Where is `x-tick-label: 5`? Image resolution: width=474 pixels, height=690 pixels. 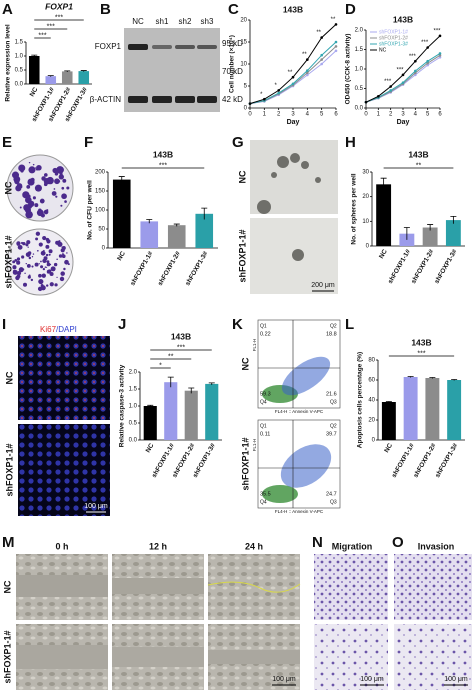 x-tick-label: 5 is located at coordinates (428, 115).